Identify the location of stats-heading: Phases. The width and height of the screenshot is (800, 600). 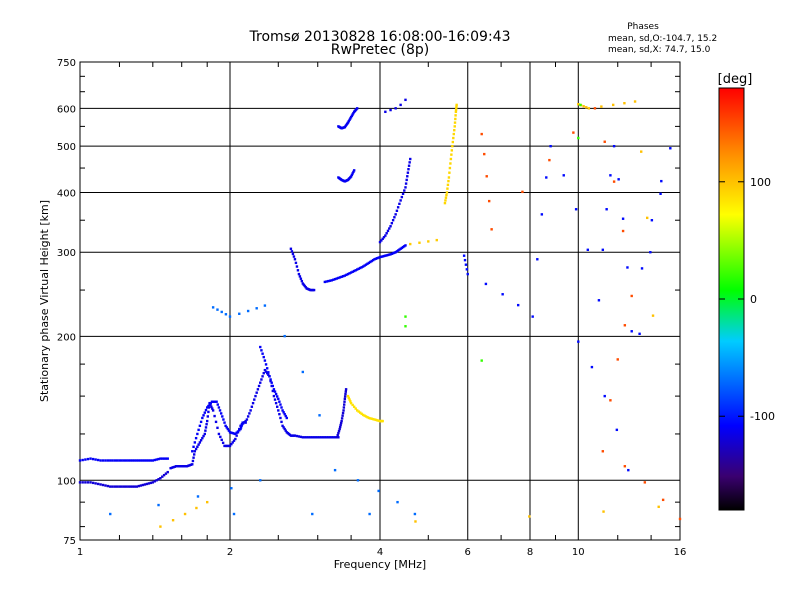
(643, 27).